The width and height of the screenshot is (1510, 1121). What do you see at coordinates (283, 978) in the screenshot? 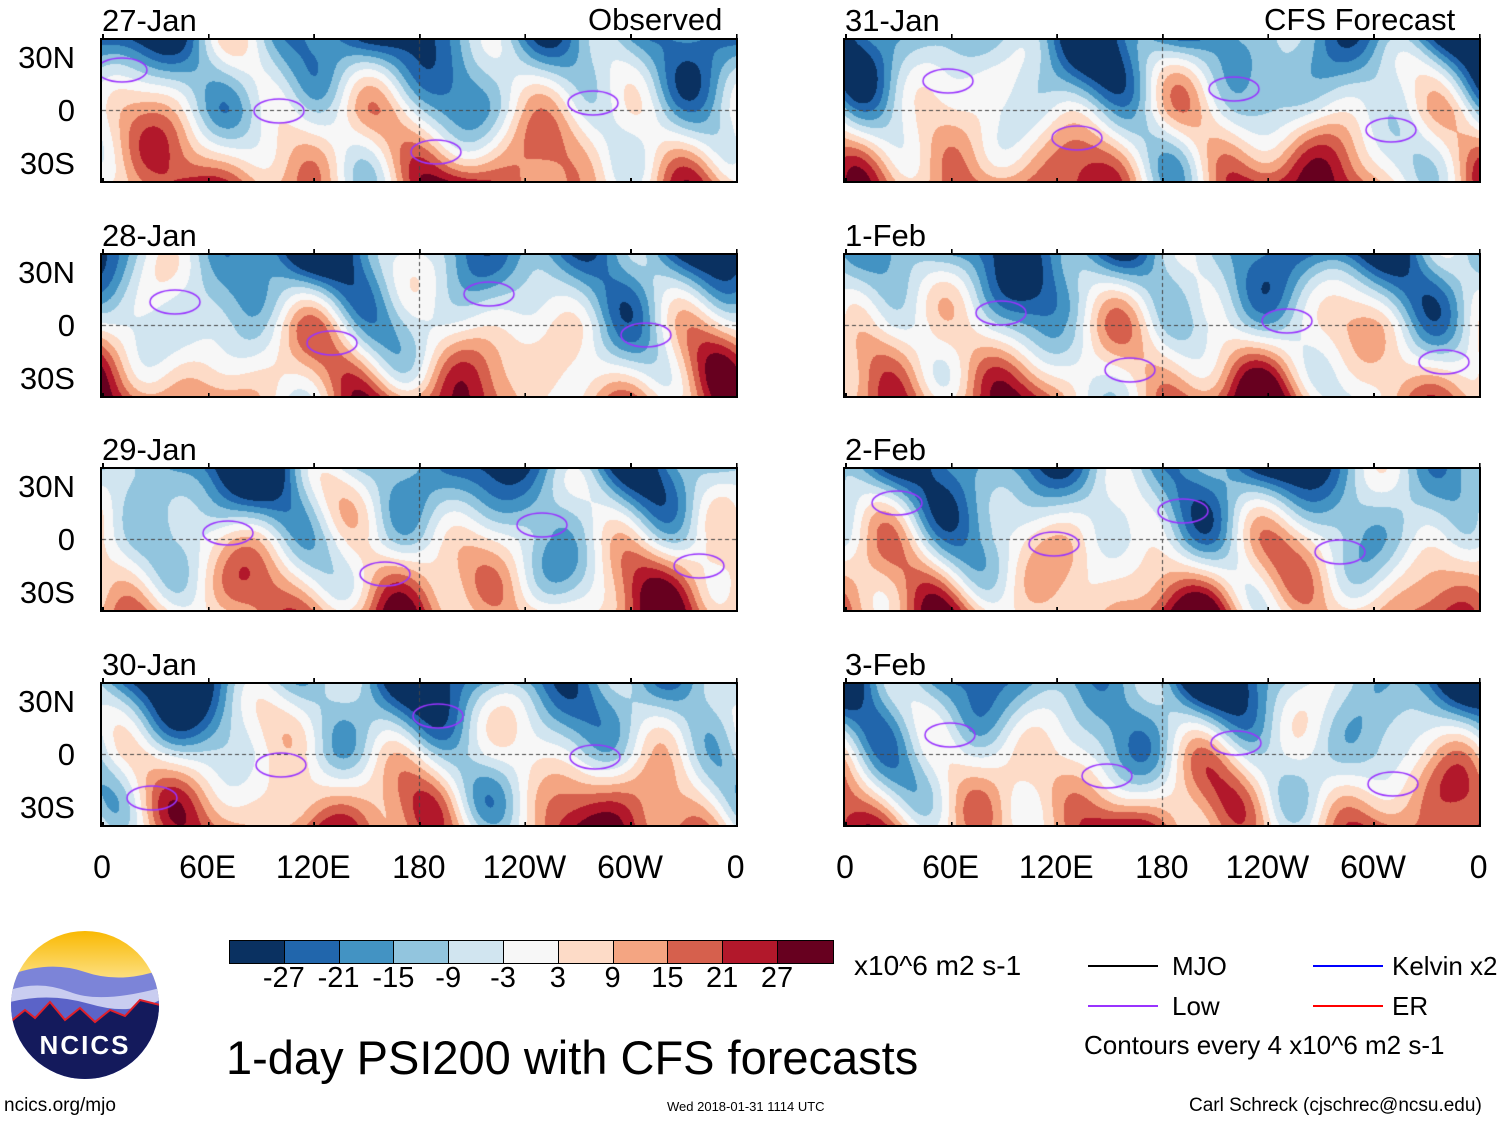
I see `colorbar-label: -27` at bounding box center [283, 978].